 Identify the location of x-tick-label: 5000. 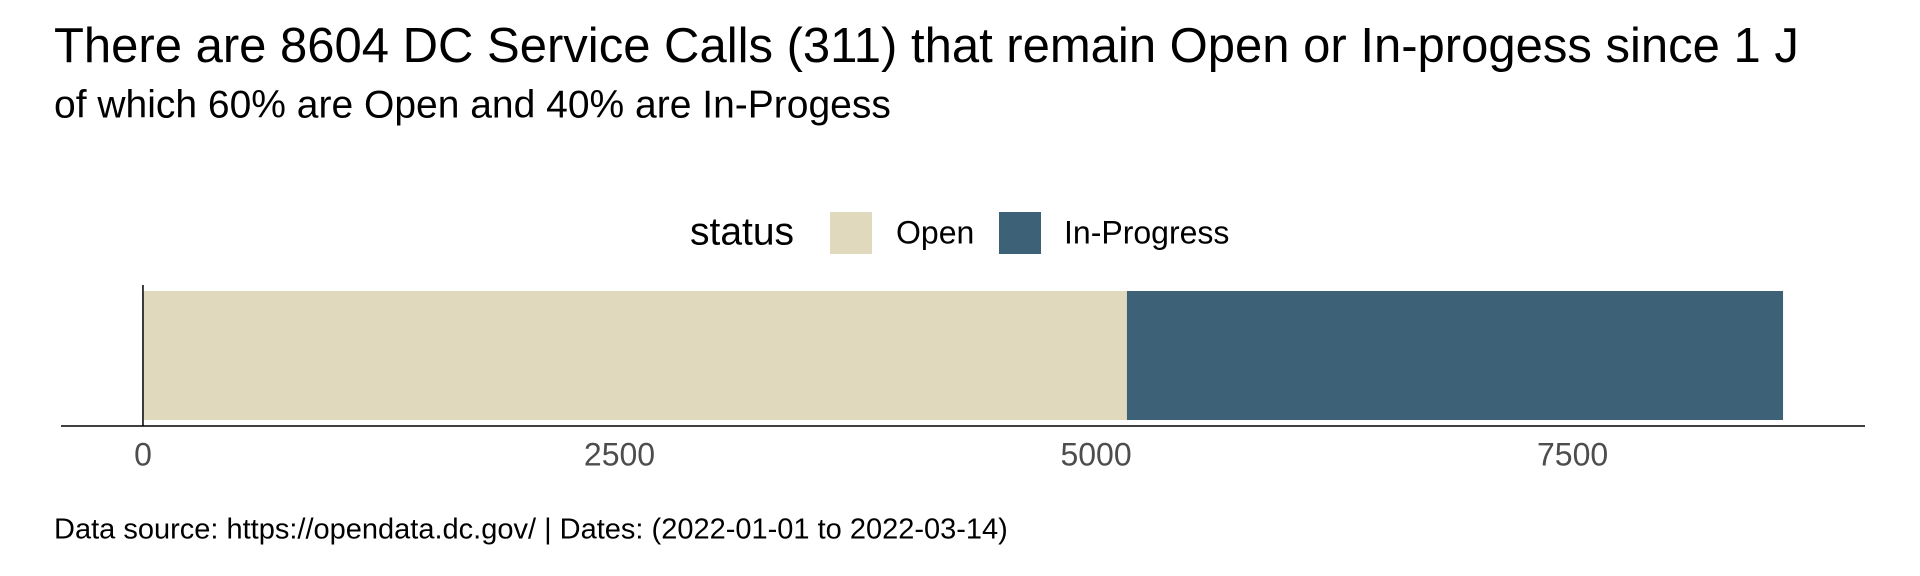
(1095, 454).